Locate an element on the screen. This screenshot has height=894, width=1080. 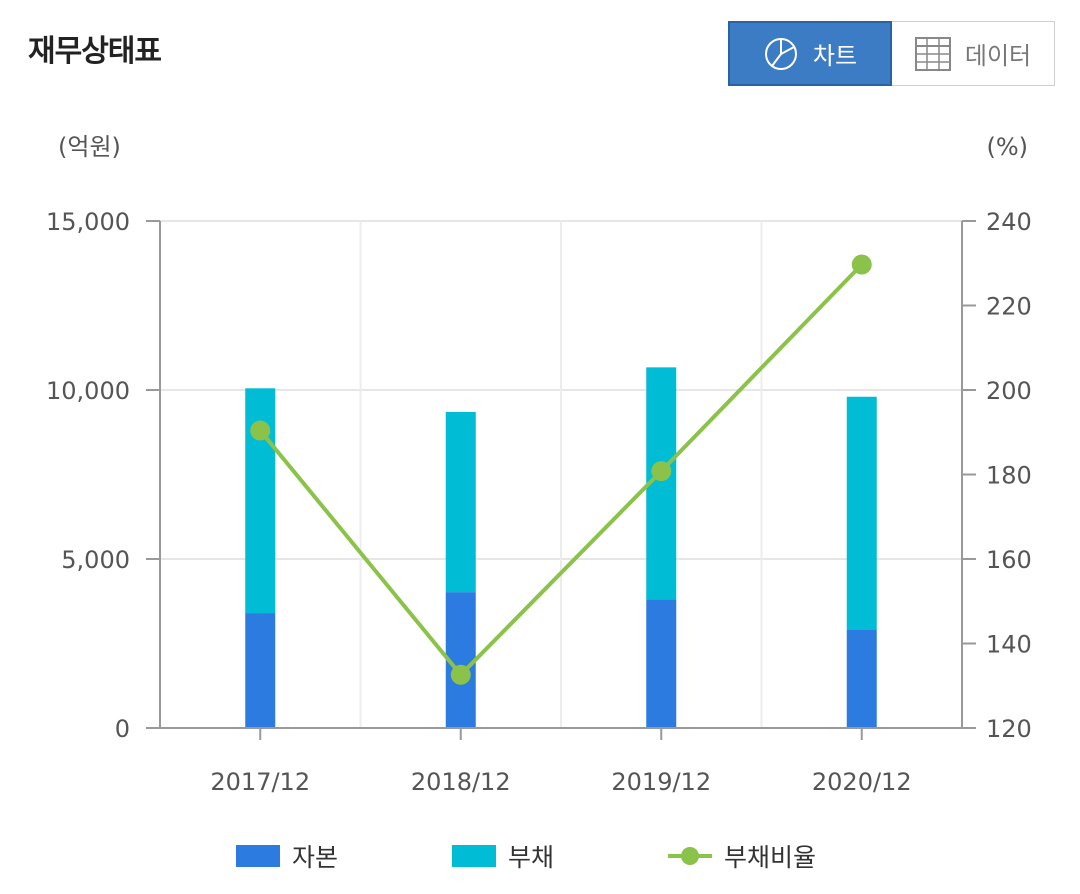
y-right-tick-label: 240 is located at coordinates (1009, 222).